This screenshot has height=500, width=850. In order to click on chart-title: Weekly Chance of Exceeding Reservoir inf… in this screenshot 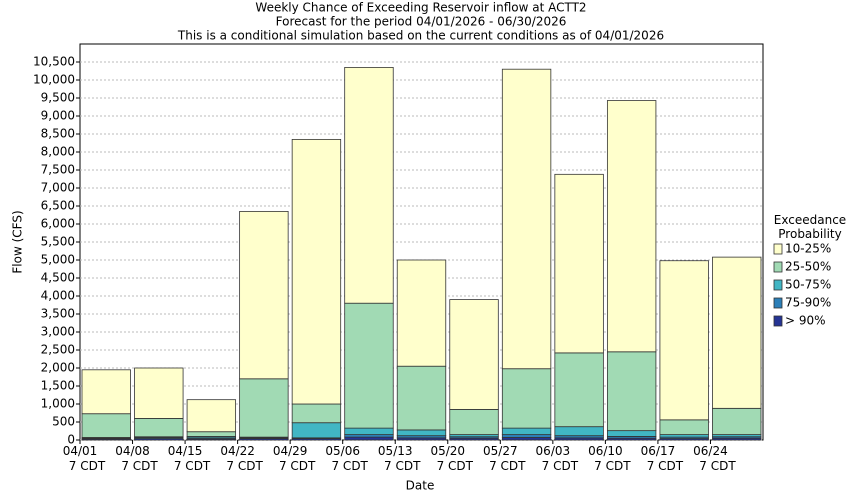, I will do `click(420, 8)`.